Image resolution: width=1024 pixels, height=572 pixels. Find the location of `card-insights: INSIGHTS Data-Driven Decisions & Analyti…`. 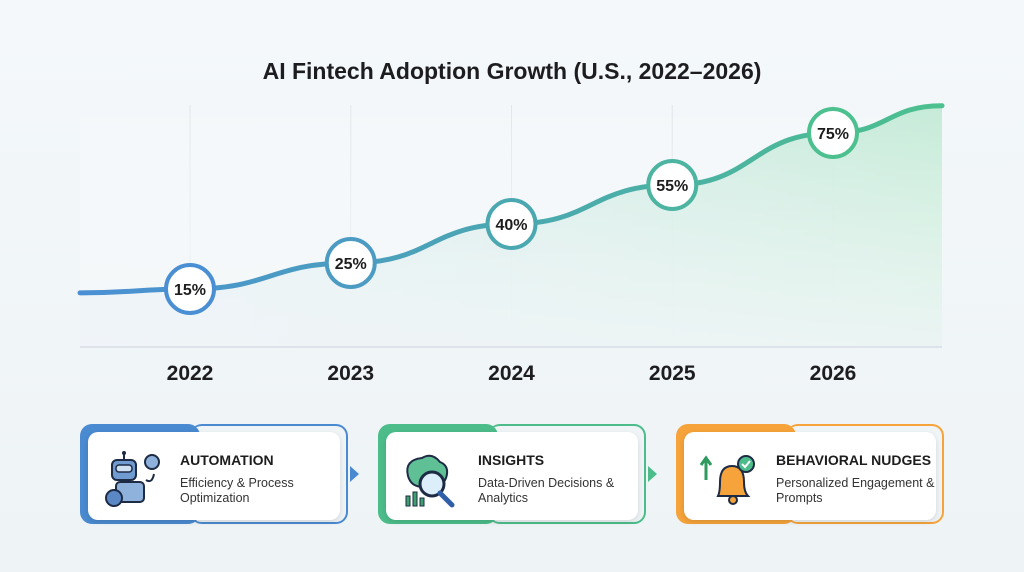

card-insights: INSIGHTS Data-Driven Decisions & Analyti… is located at coordinates (512, 474).